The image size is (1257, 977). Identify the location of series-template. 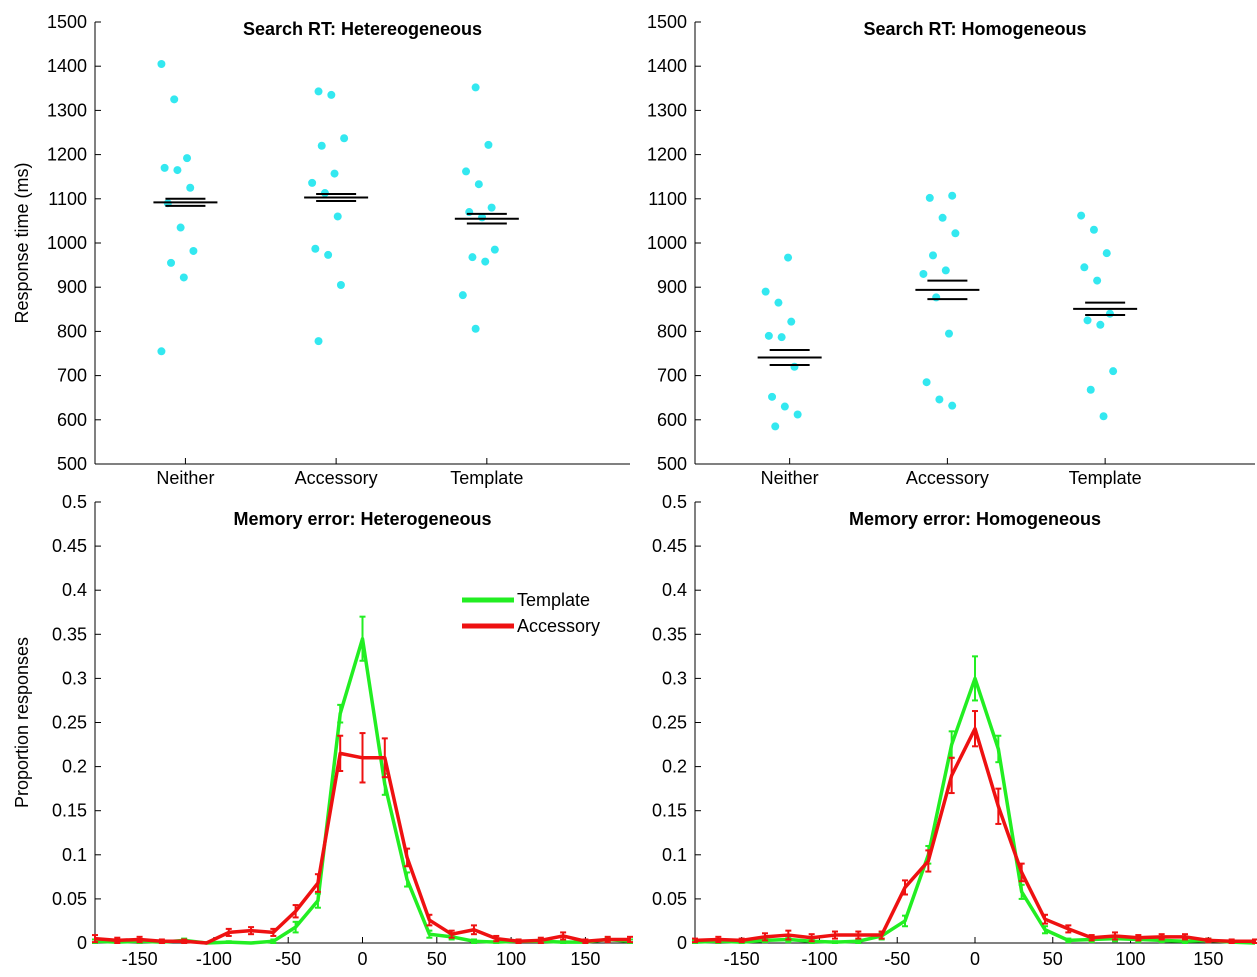
(974, 800).